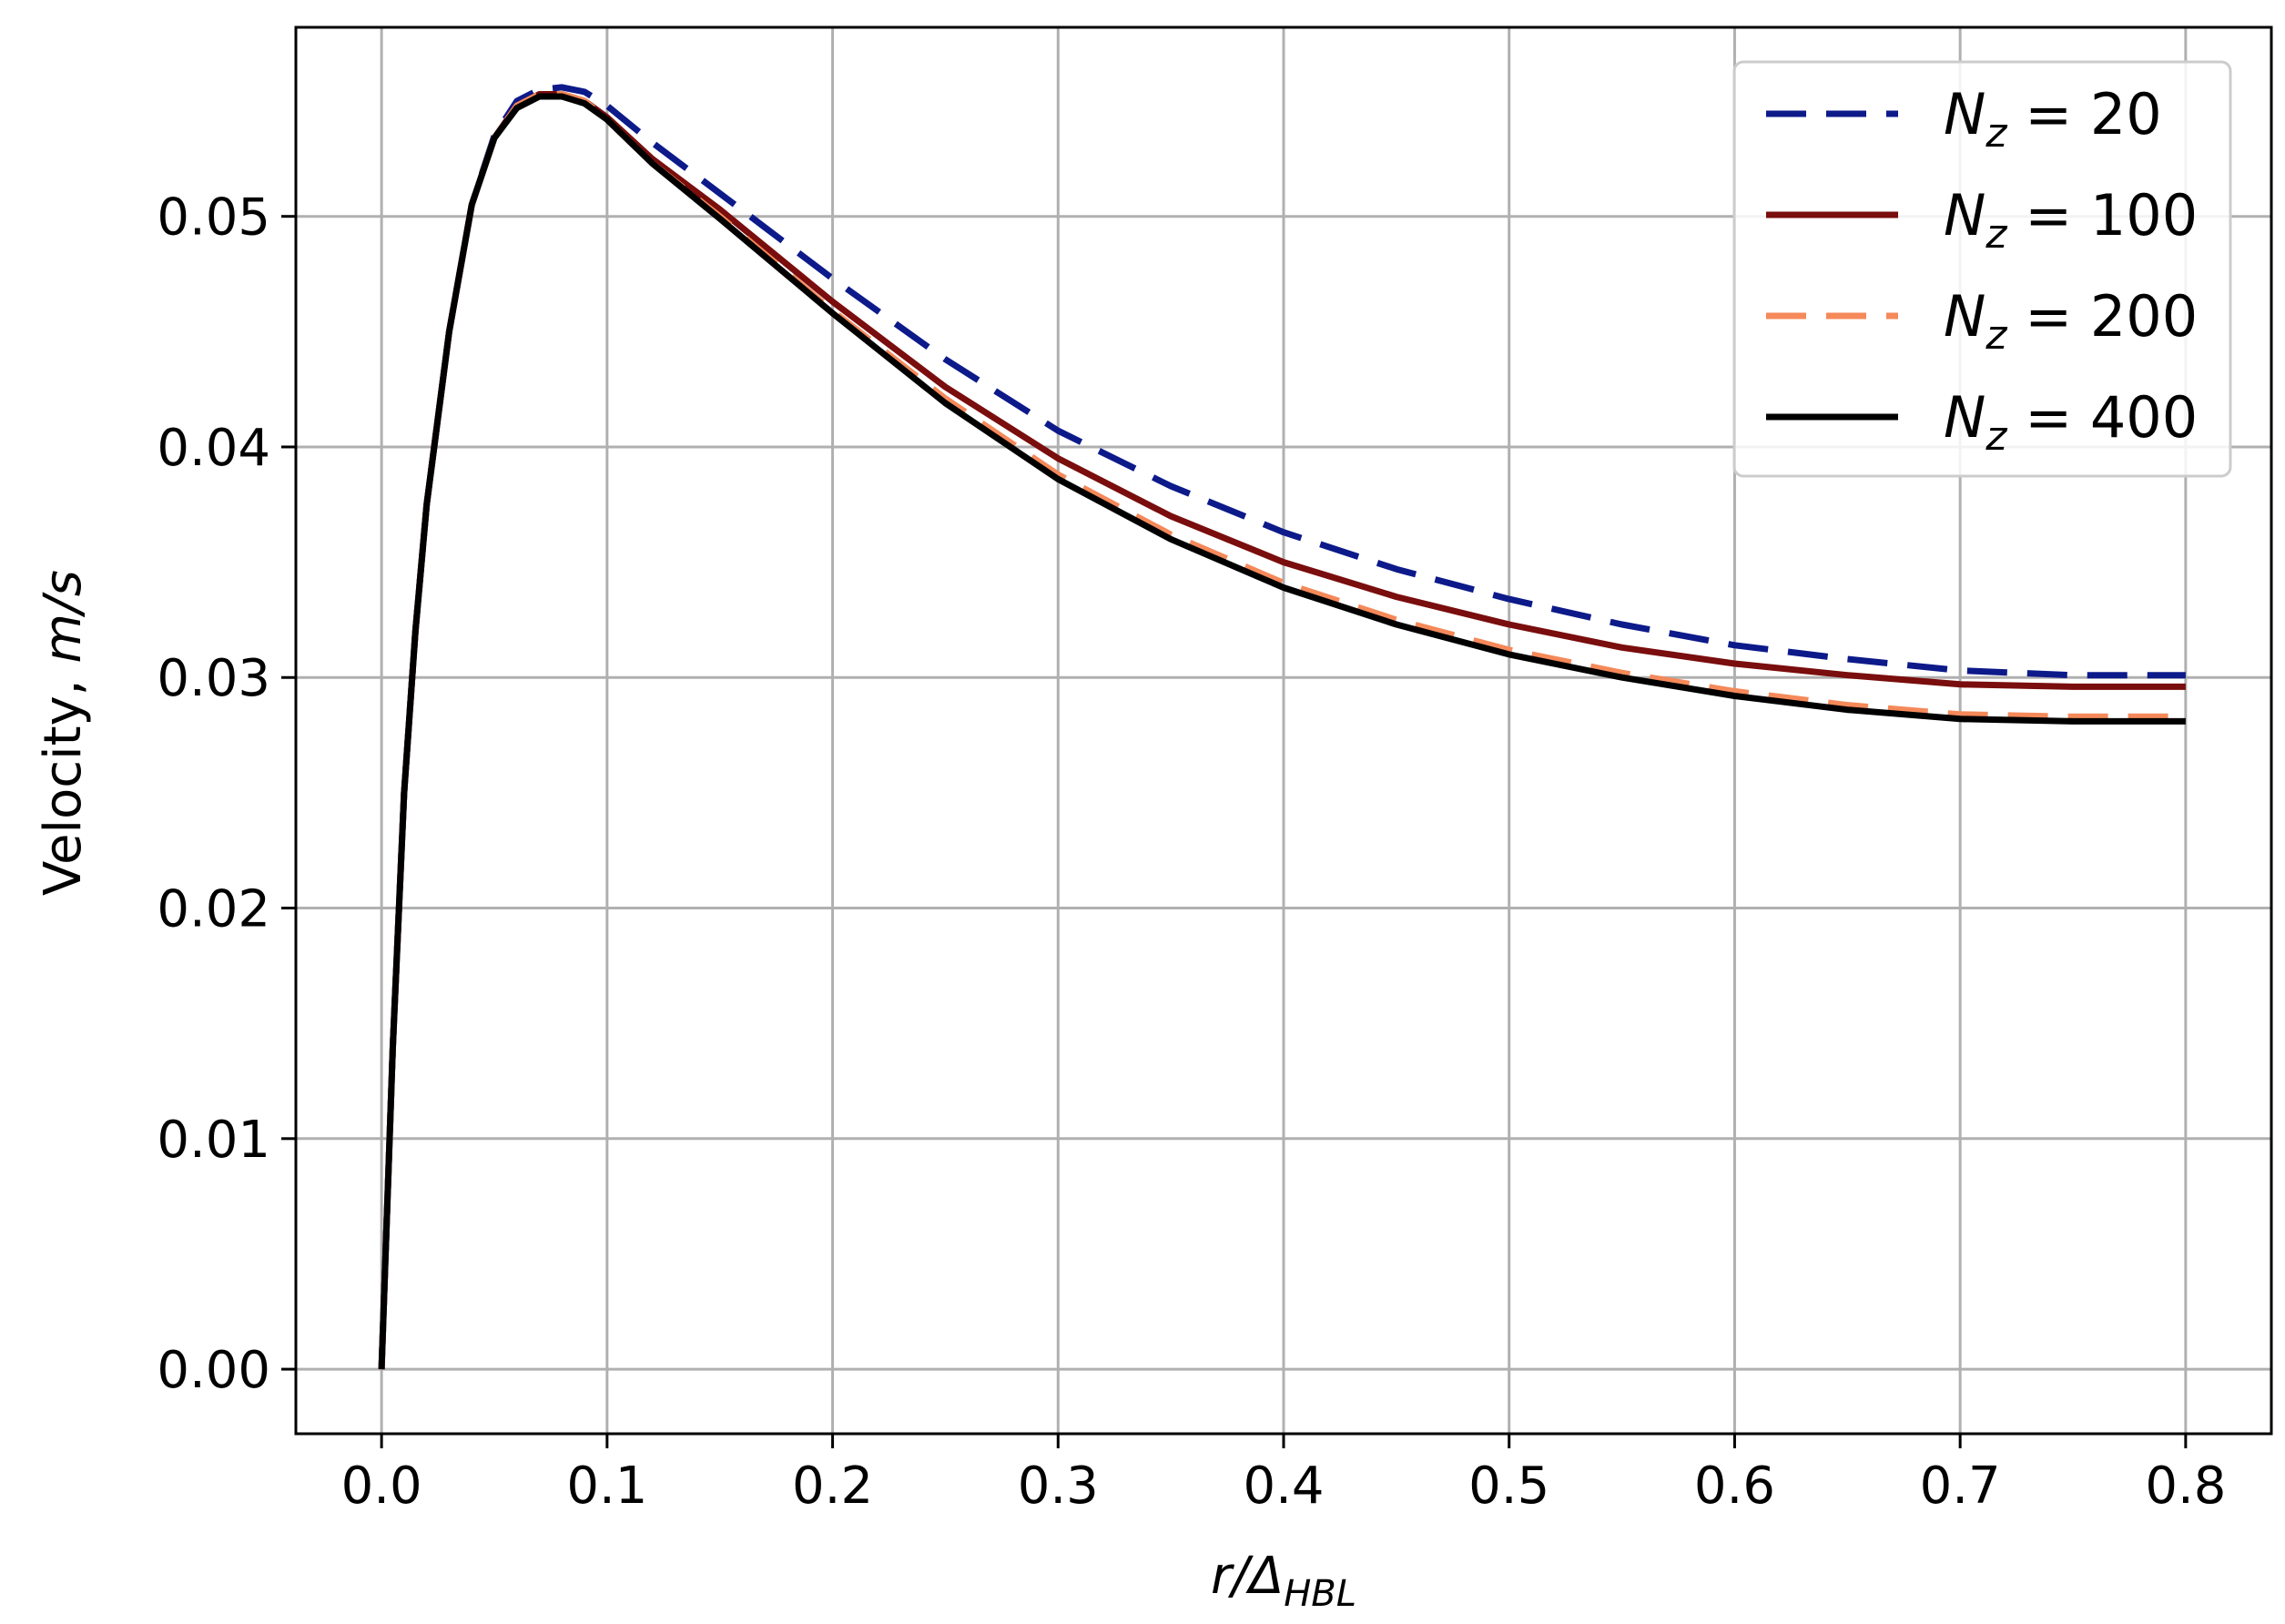 Image resolution: width=2285 pixels, height=1624 pixels. I want to click on x-tick-label: 0.0, so click(381, 1486).